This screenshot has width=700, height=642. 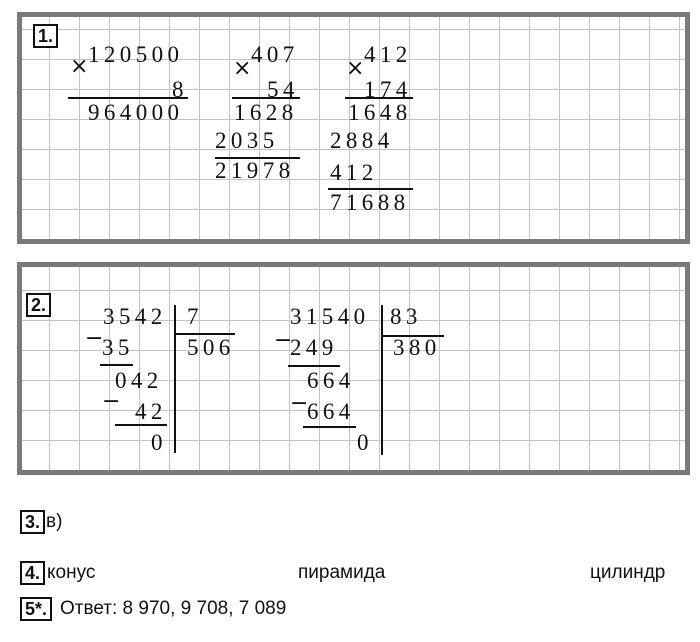 What do you see at coordinates (342, 572) in the screenshot?
I see `task-4-item: пирамида` at bounding box center [342, 572].